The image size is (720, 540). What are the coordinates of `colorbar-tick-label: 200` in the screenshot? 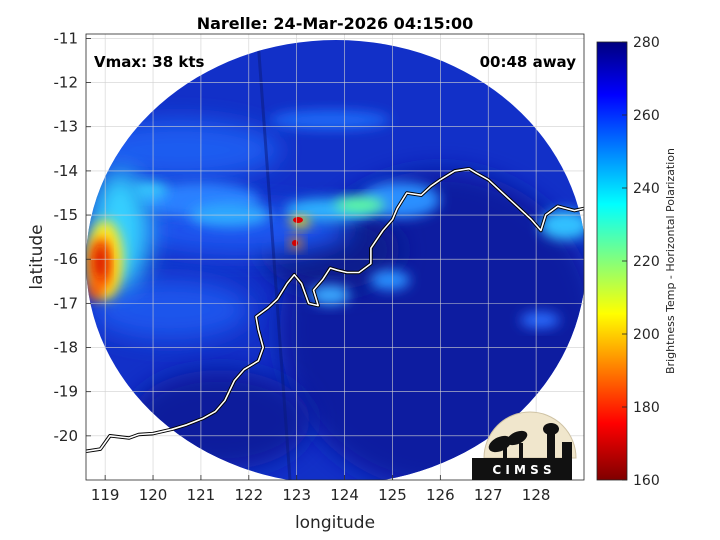 It's located at (646, 335).